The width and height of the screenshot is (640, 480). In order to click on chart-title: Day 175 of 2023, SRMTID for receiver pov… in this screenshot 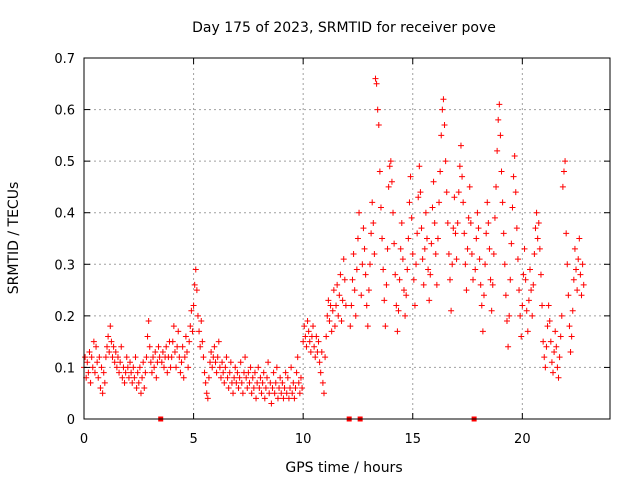, I will do `click(344, 28)`.